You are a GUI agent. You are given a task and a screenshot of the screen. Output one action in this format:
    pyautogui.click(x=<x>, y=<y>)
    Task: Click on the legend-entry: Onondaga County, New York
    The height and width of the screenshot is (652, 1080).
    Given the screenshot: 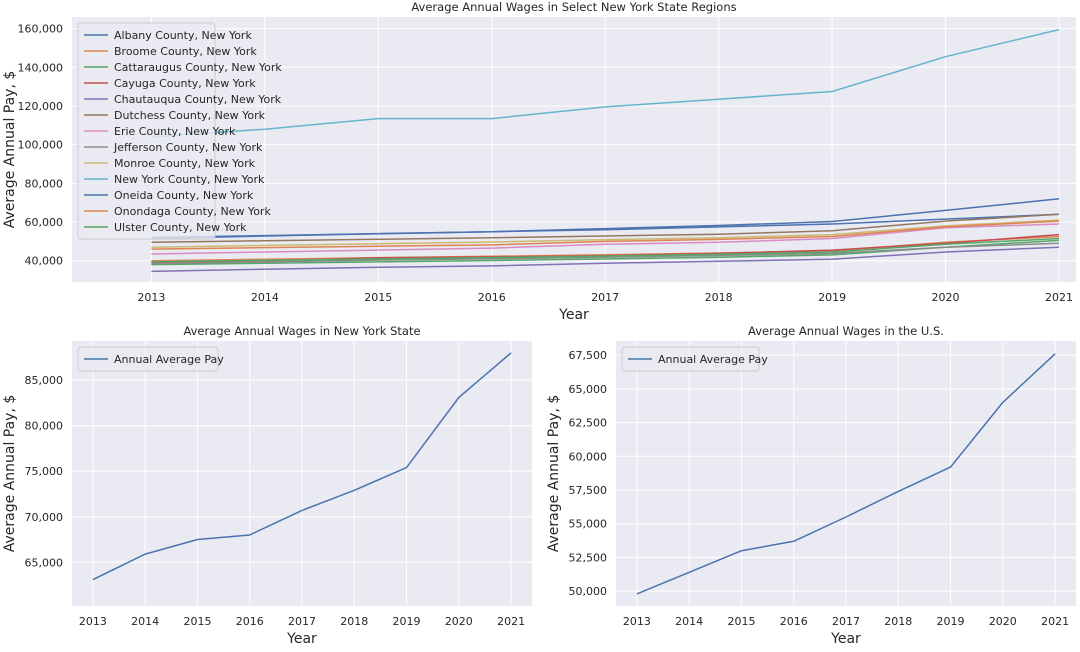 What is the action you would take?
    pyautogui.click(x=192, y=211)
    